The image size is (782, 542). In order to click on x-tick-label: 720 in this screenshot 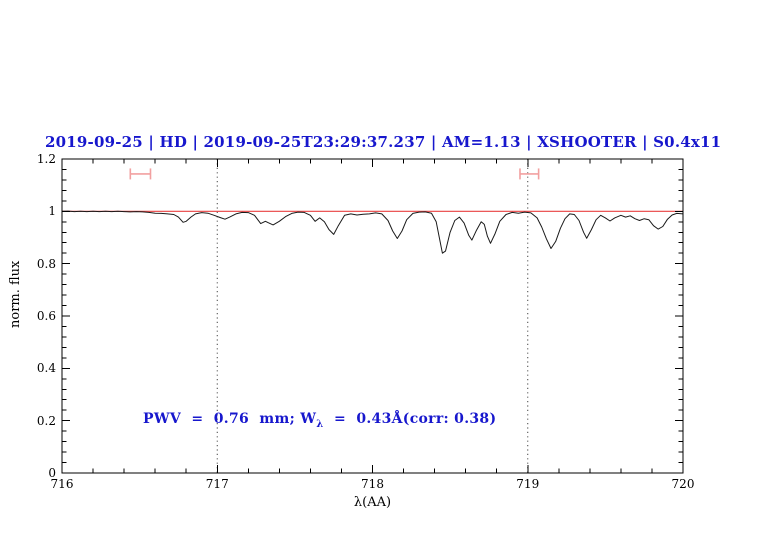, I will do `click(683, 484)`.